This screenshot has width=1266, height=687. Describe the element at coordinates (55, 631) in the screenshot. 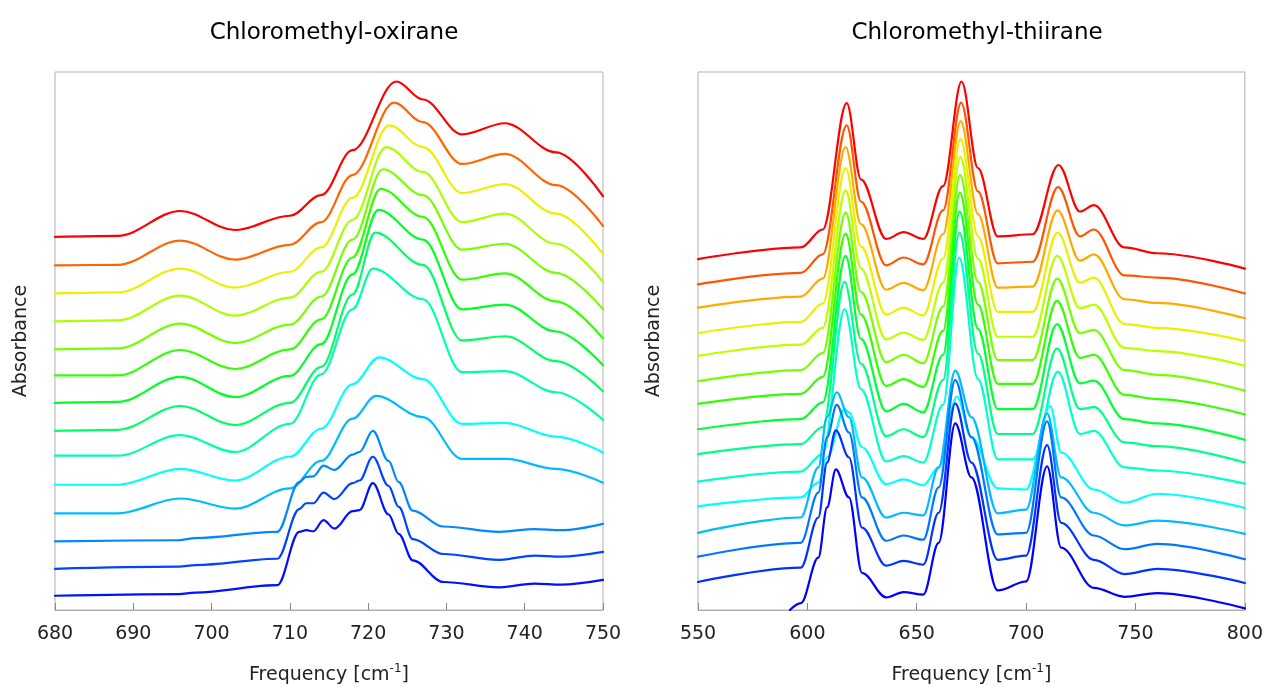

I see `x-tick-label: 680` at that location.